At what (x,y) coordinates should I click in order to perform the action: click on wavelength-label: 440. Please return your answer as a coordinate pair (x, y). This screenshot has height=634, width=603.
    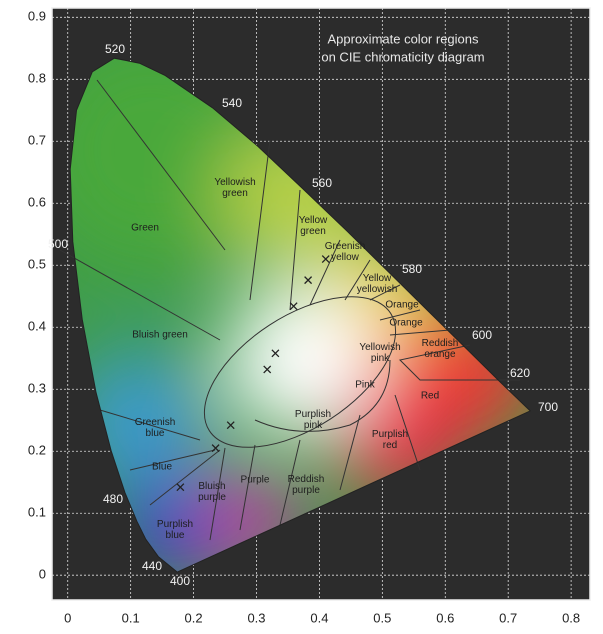
    Looking at the image, I should click on (152, 566).